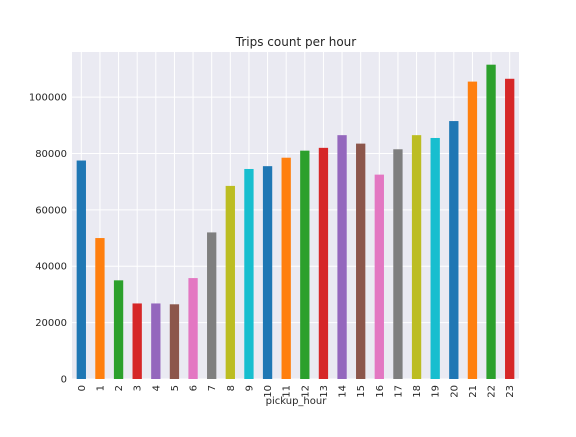 This screenshot has width=576, height=437. I want to click on x-tick-label: 9, so click(249, 388).